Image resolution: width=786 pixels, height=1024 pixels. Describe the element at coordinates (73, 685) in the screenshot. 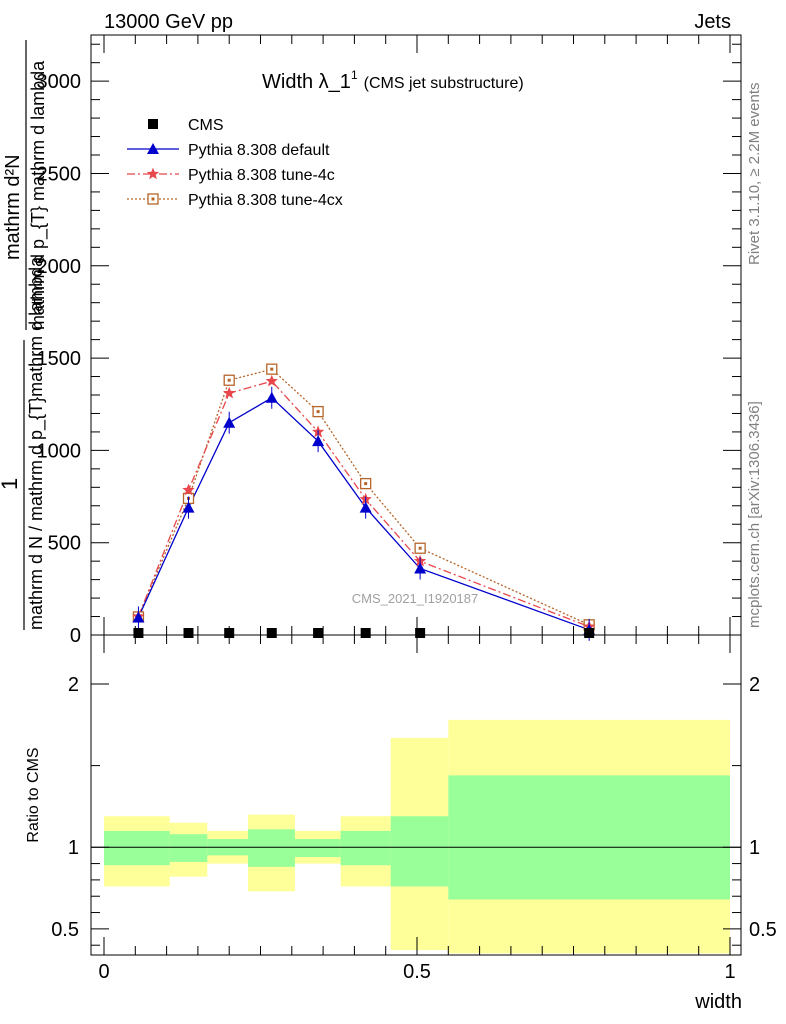

I see `ratio-ytick-label-left: 2` at that location.